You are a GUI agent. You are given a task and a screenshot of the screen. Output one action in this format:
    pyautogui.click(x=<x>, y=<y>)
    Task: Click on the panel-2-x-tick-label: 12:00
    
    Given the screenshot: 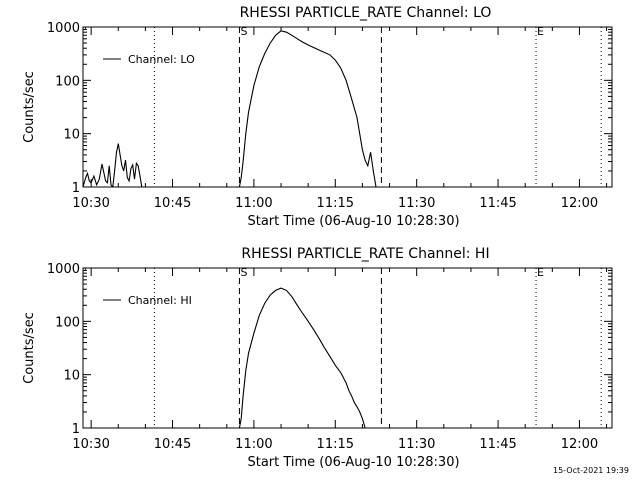 What is the action you would take?
    pyautogui.click(x=579, y=444)
    